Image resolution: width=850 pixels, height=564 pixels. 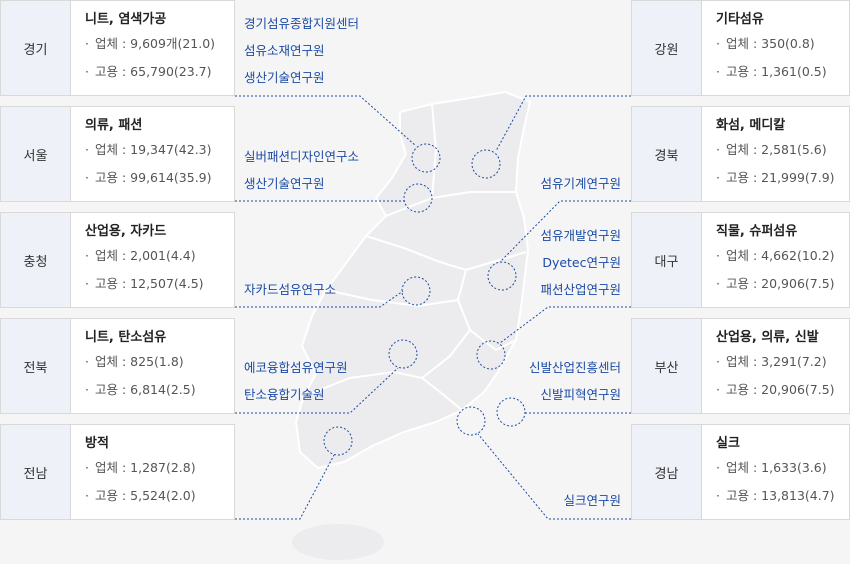 I want to click on marker-chungcheong, so click(x=416, y=291).